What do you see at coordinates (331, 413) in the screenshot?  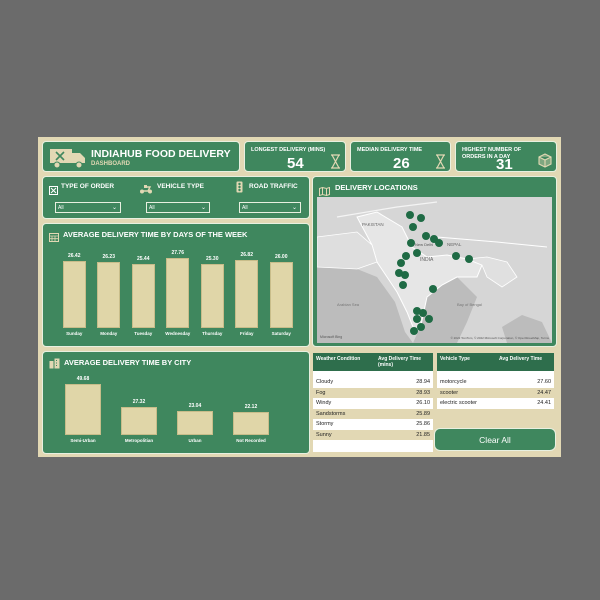 I see `table-cell: Sandstorms` at bounding box center [331, 413].